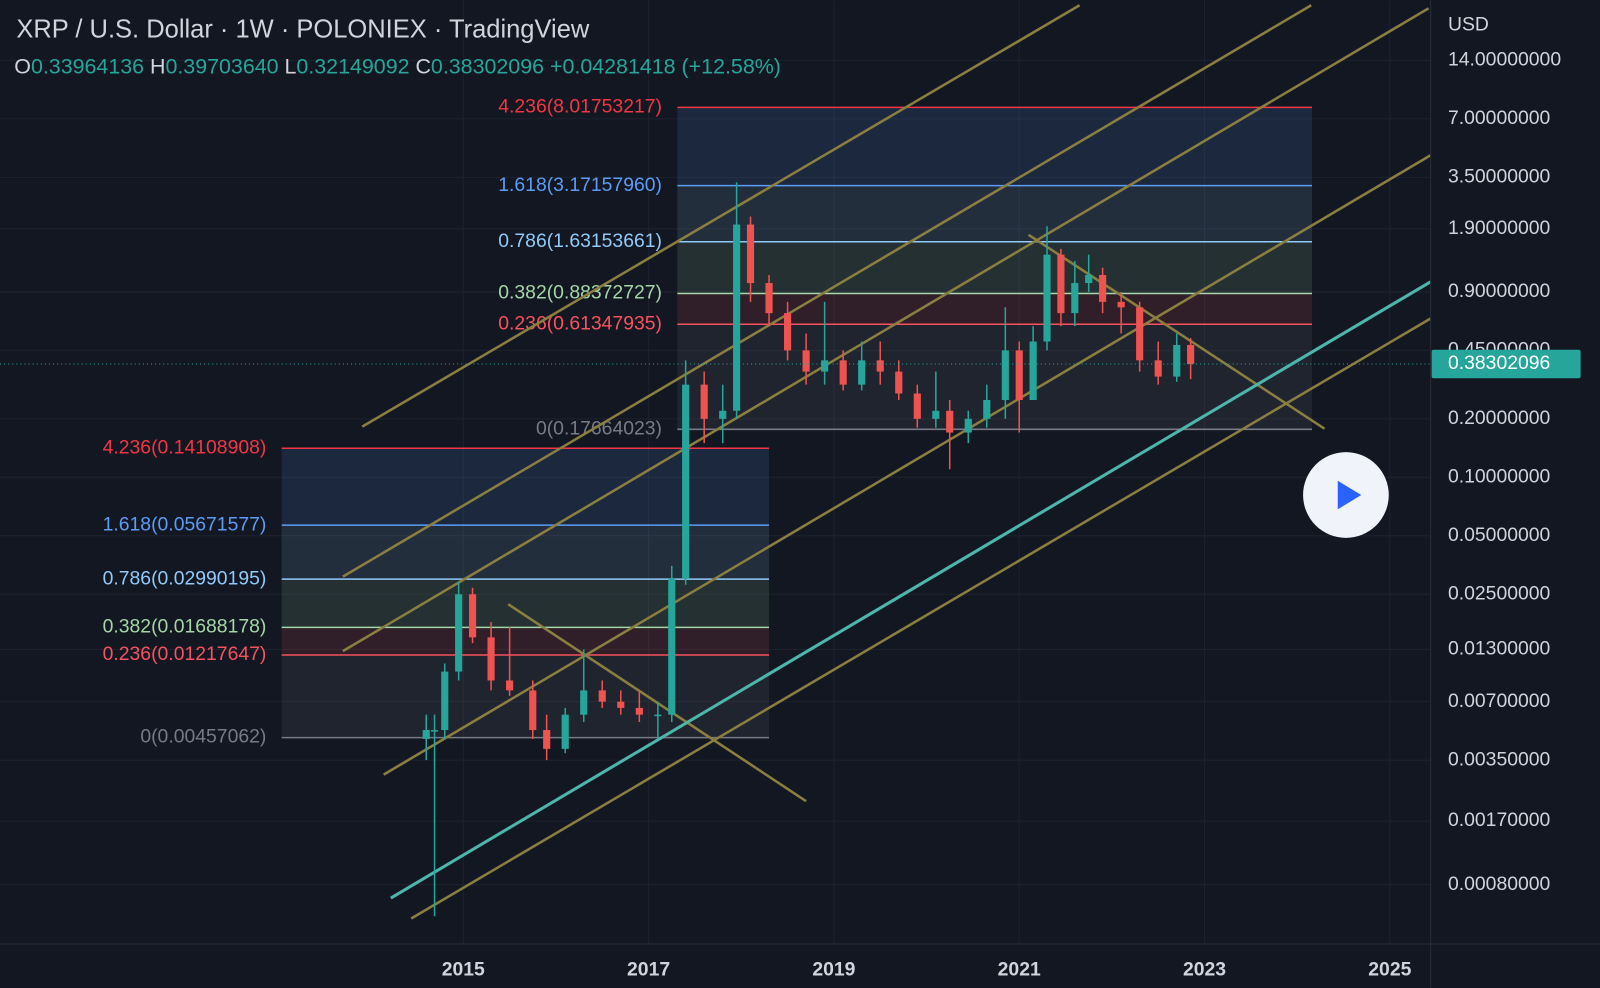  Describe the element at coordinates (352, 66) in the screenshot. I see `ohlc-value: 0.32149092` at that location.